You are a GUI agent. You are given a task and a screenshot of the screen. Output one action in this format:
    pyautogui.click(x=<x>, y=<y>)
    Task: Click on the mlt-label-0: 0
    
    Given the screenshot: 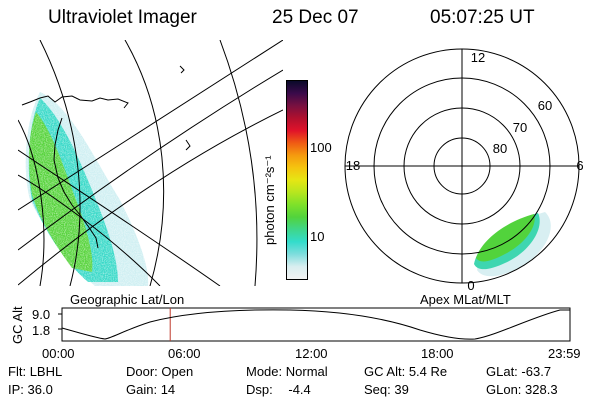 What is the action you would take?
    pyautogui.click(x=470, y=285)
    